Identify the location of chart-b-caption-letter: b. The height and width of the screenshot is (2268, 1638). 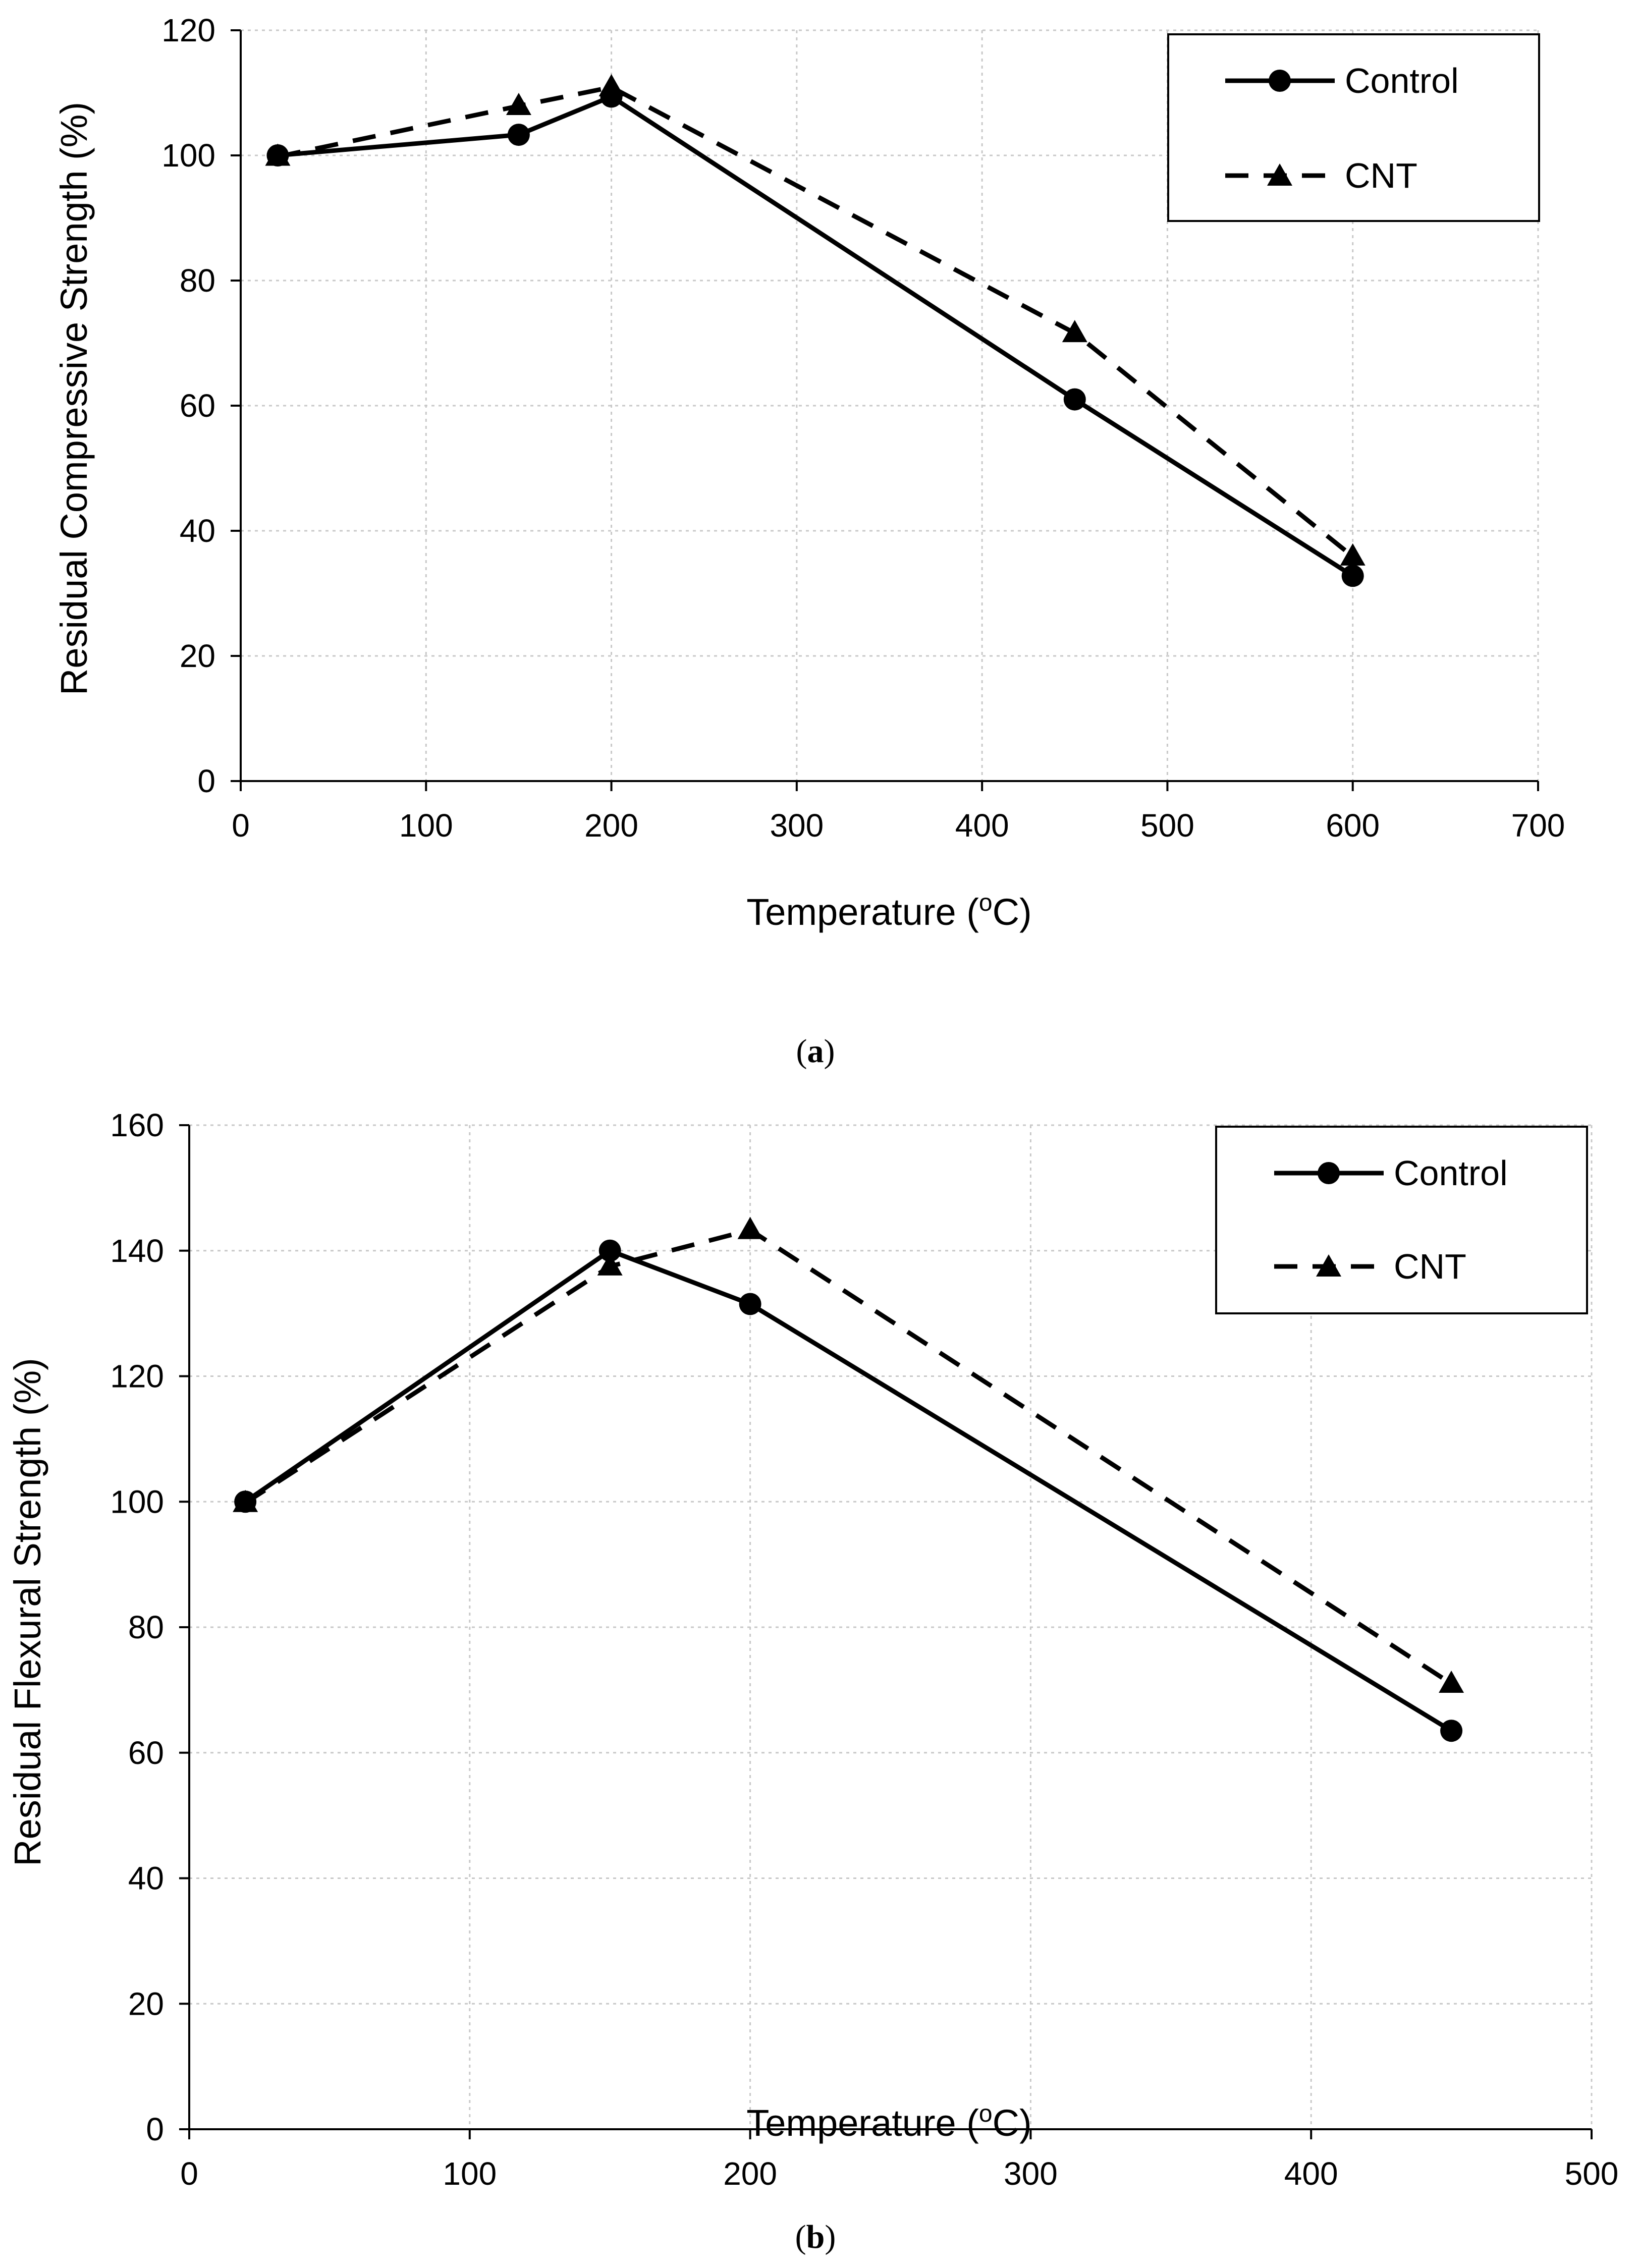
(815, 2237).